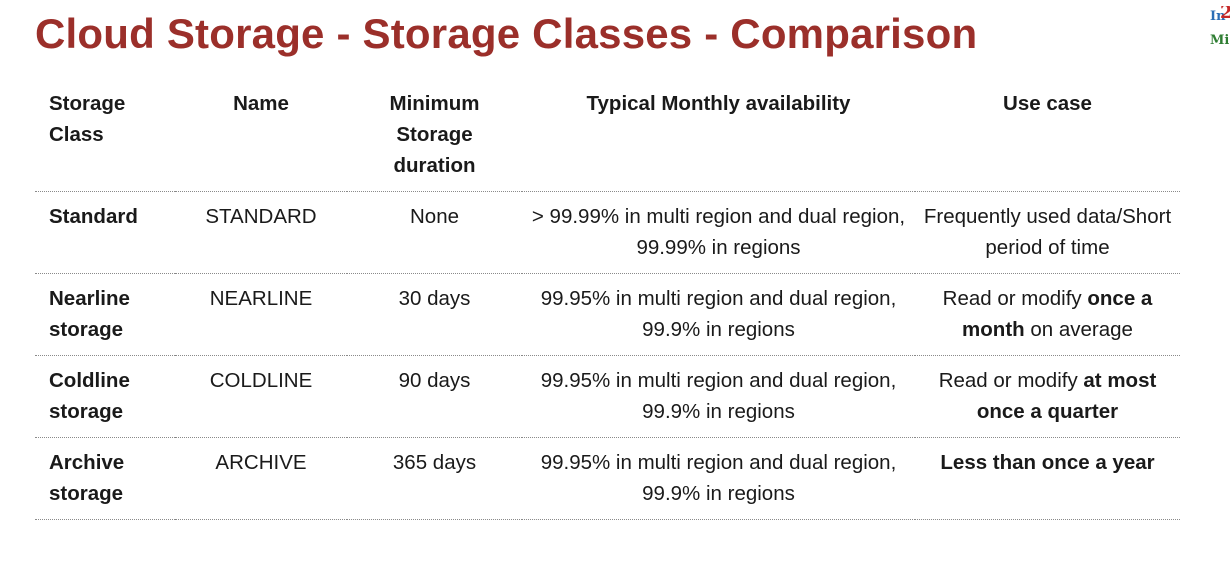 The image size is (1230, 586). I want to click on cell-name: STANDARD, so click(261, 232).